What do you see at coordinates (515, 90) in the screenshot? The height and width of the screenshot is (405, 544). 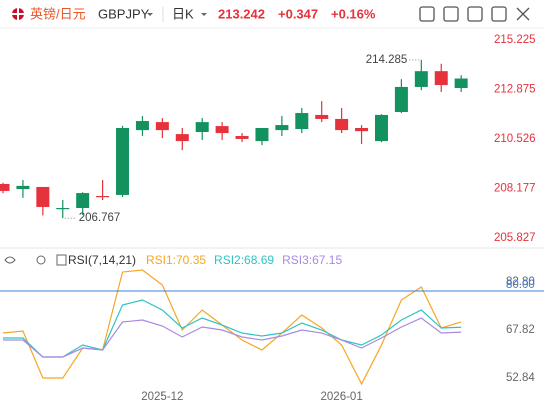 I see `y-tick-label: 212.875` at bounding box center [515, 90].